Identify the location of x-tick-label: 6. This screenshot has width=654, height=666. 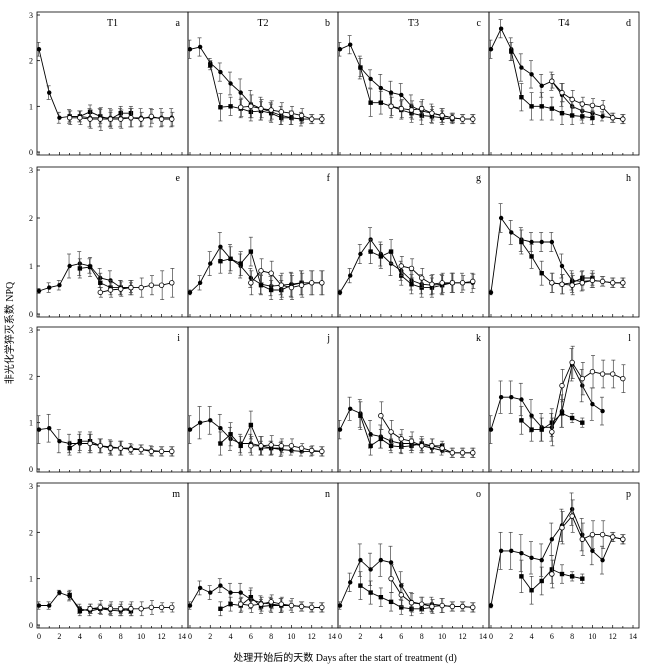
(100, 636).